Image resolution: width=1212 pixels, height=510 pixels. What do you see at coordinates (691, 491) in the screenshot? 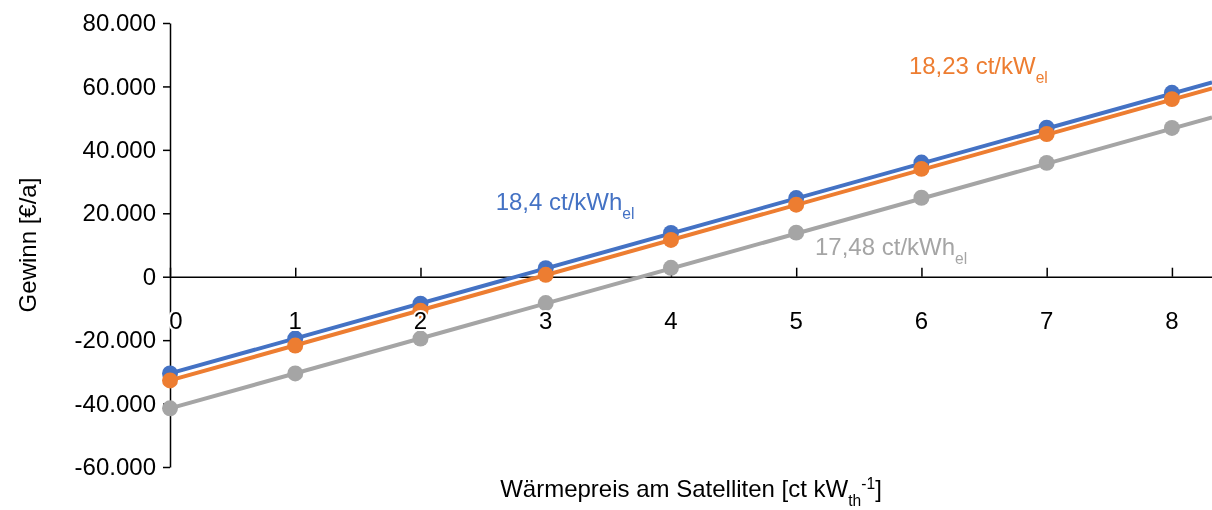
I see `x-axis-title: Wärmepreis am Satelliten [ct kW$_{th}$$^{-1}$]` at bounding box center [691, 491].